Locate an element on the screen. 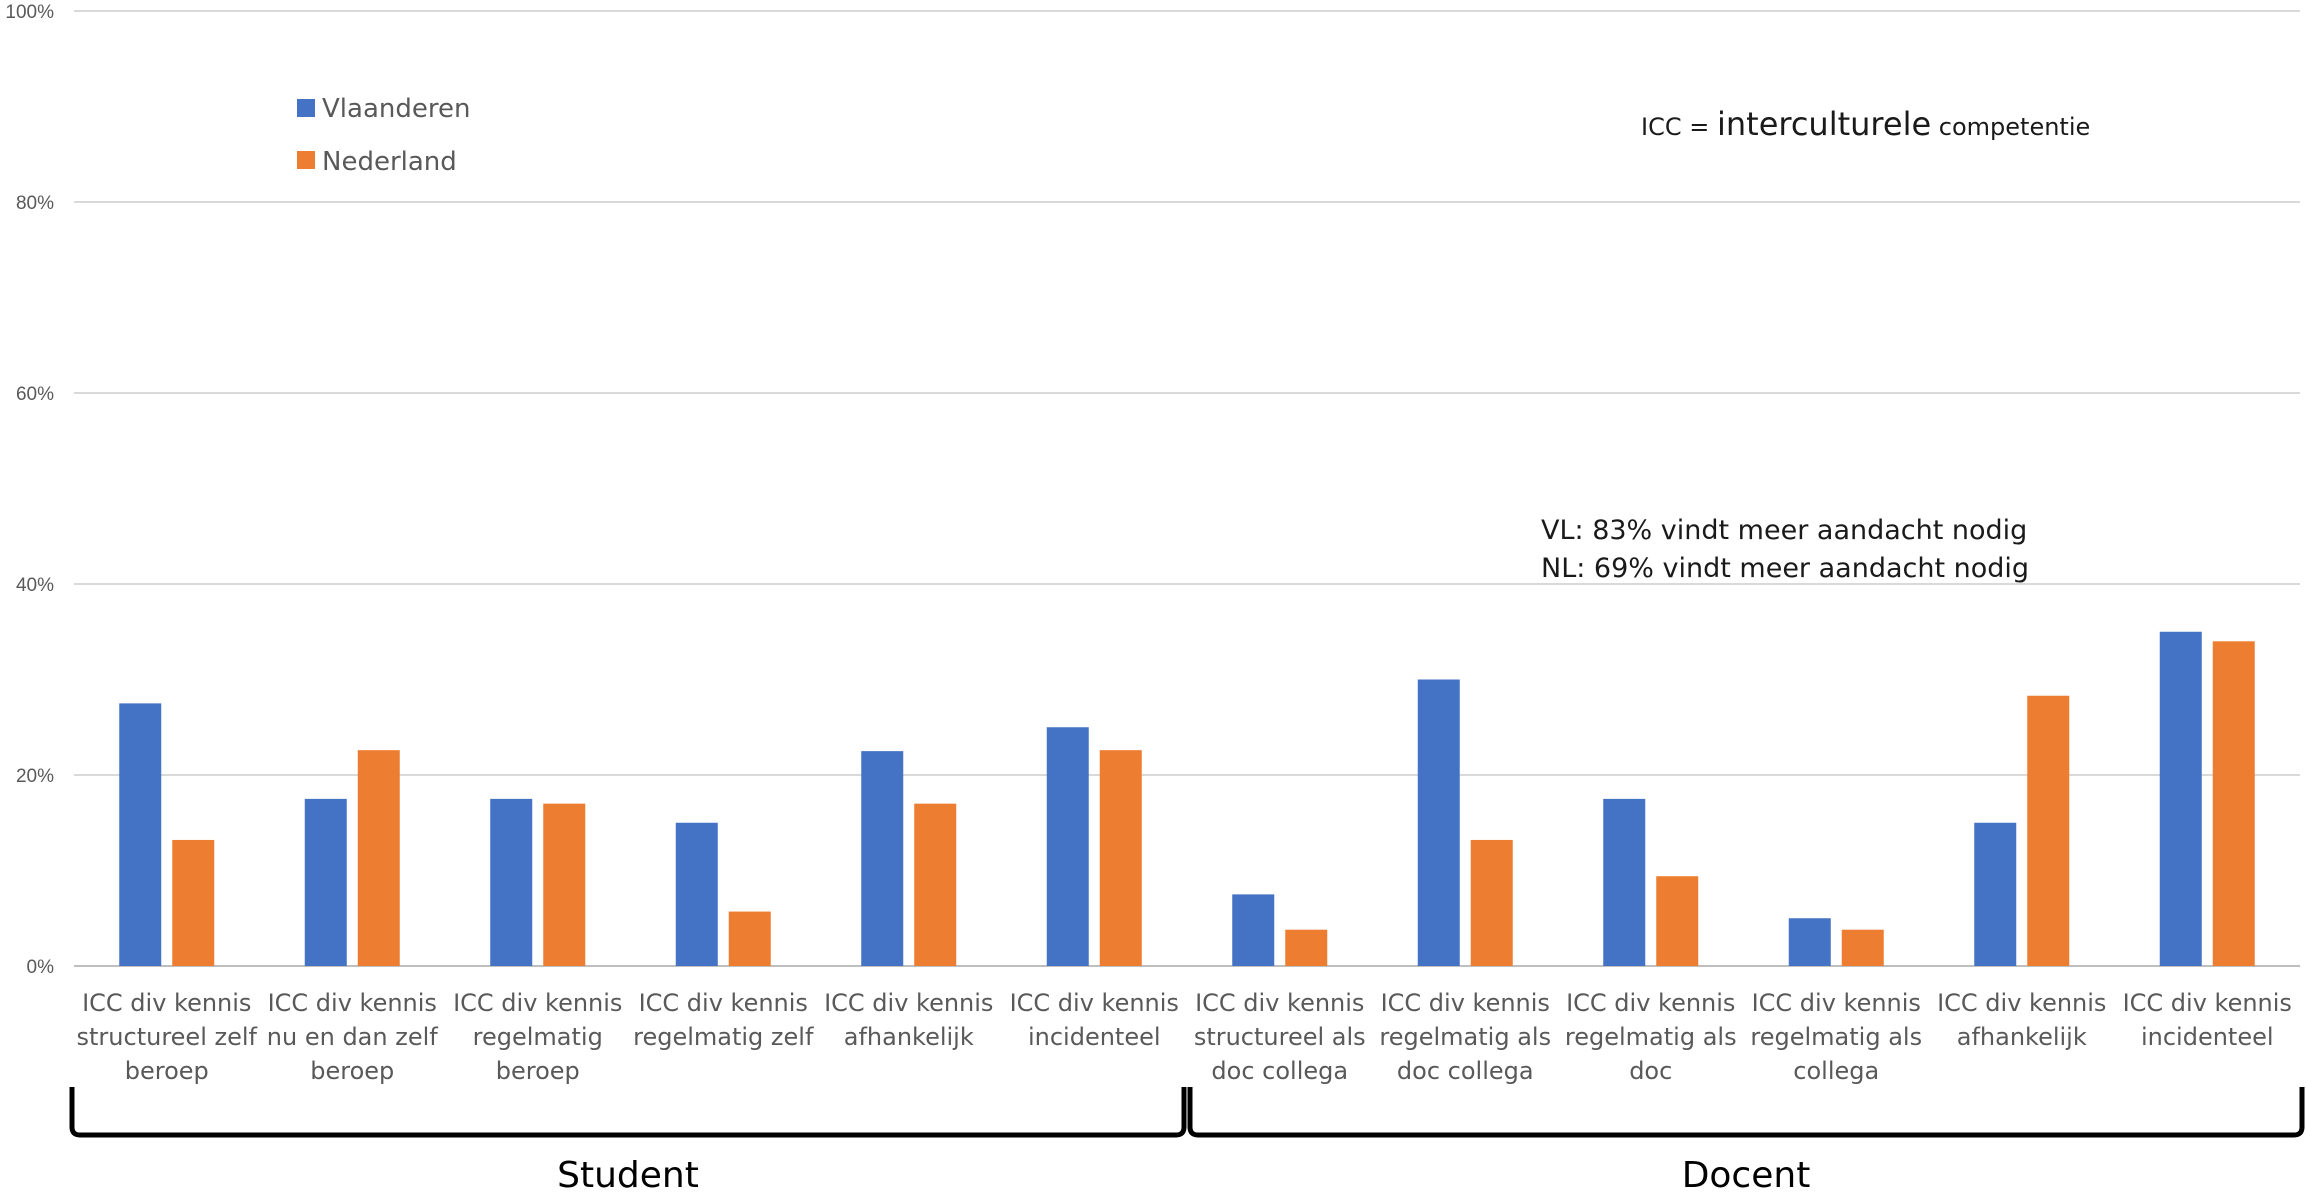  x-tick-label: ICC div kennis regelmatig zelf is located at coordinates (723, 1020).